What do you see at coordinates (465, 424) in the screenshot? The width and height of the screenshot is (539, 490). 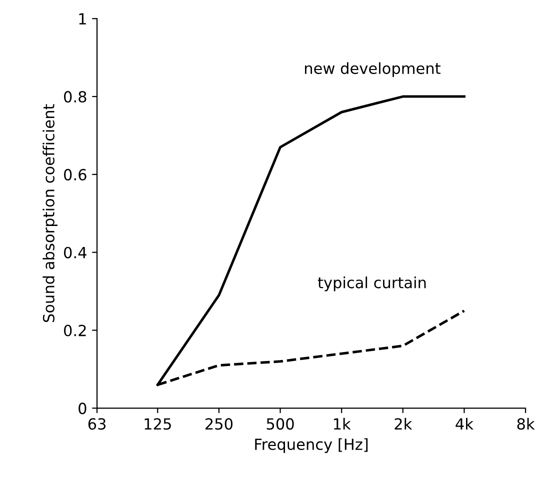 I see `x-tick-label: 4k` at bounding box center [465, 424].